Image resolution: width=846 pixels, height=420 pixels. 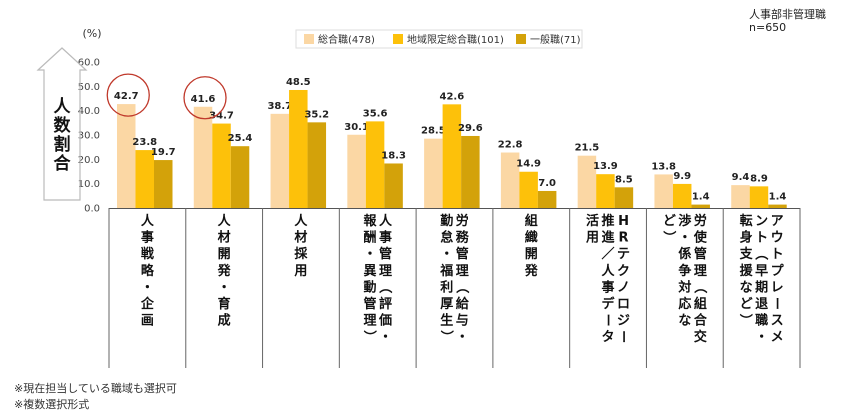 I want to click on data-label: 9.9, so click(x=682, y=176).